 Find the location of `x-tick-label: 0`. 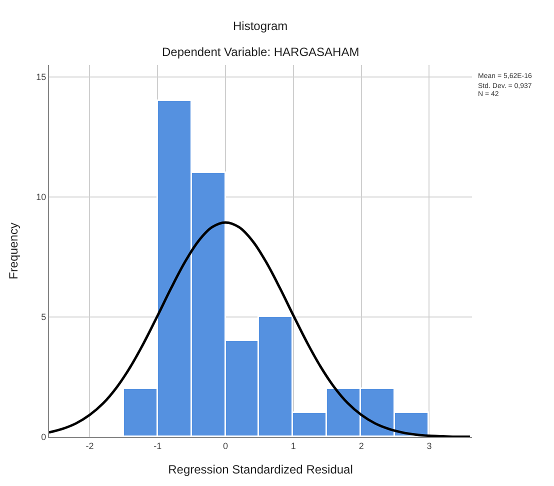

x-tick-label: 0 is located at coordinates (225, 445).